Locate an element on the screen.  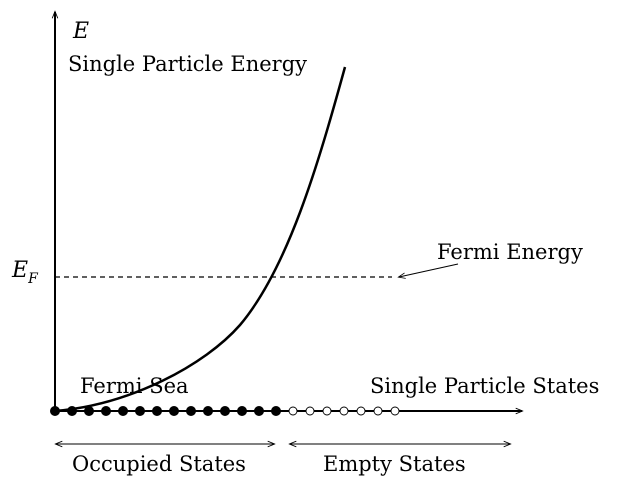
energy-axis-label: Single Particle Energy is located at coordinates (187, 64).